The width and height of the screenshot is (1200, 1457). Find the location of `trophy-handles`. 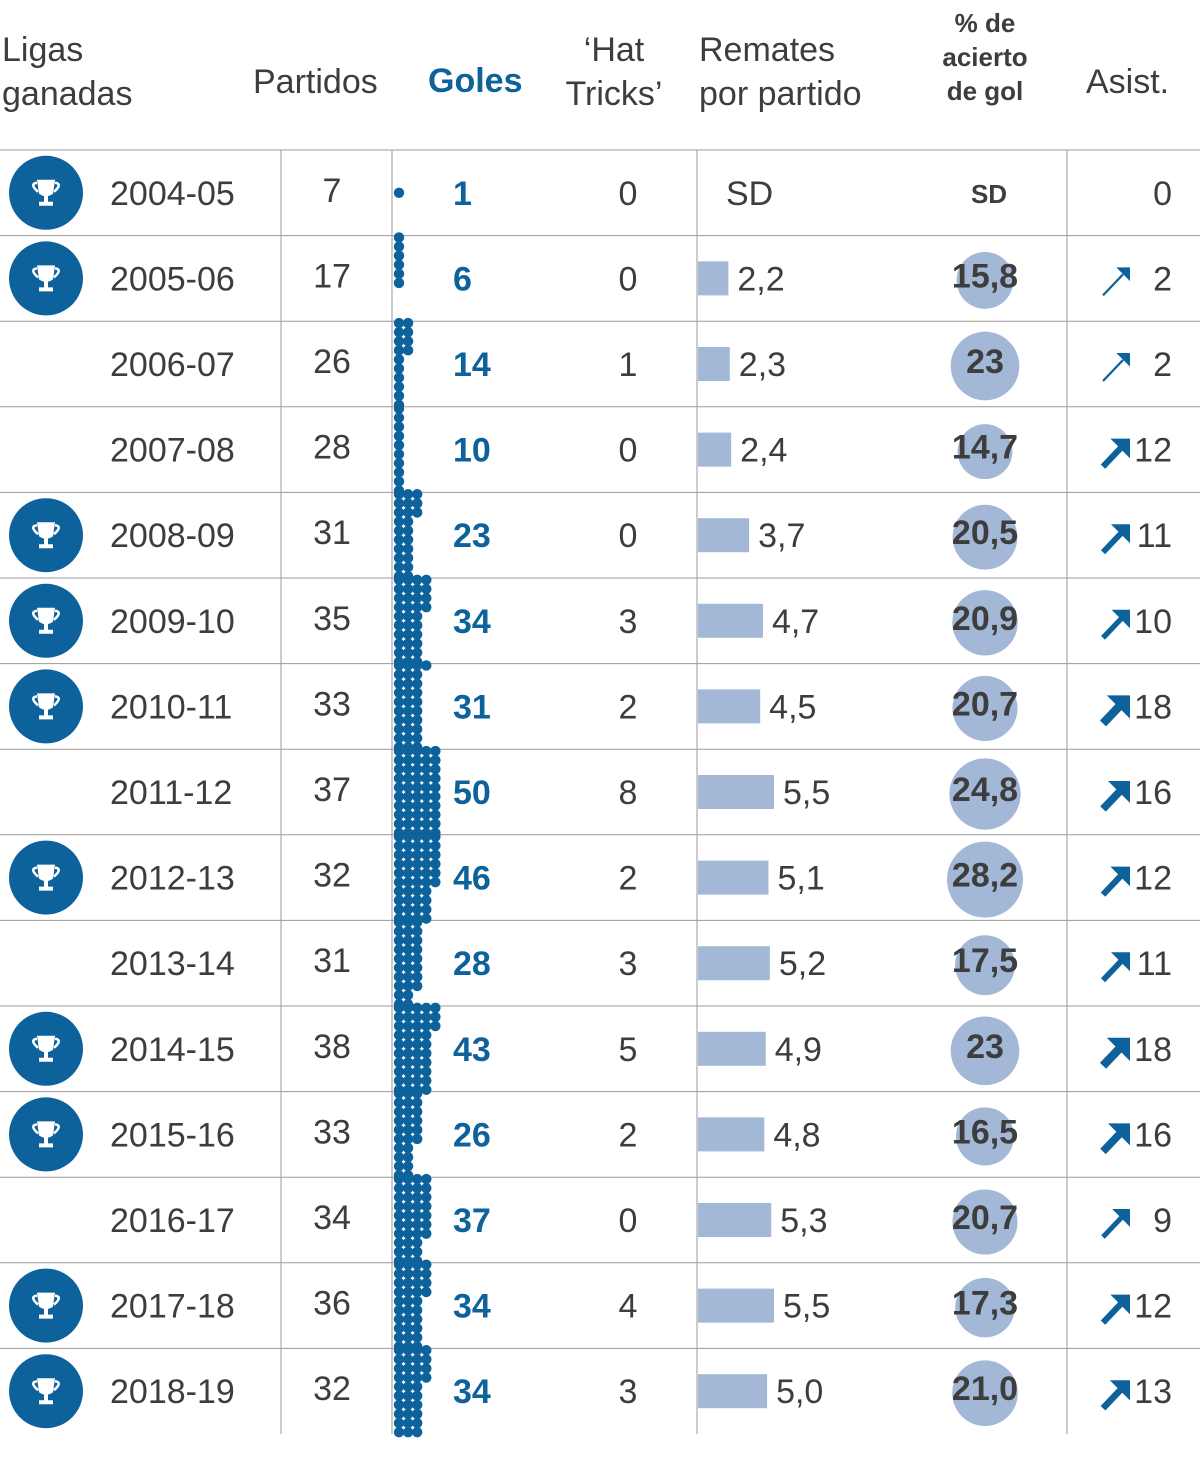

trophy-handles is located at coordinates (46, 872).